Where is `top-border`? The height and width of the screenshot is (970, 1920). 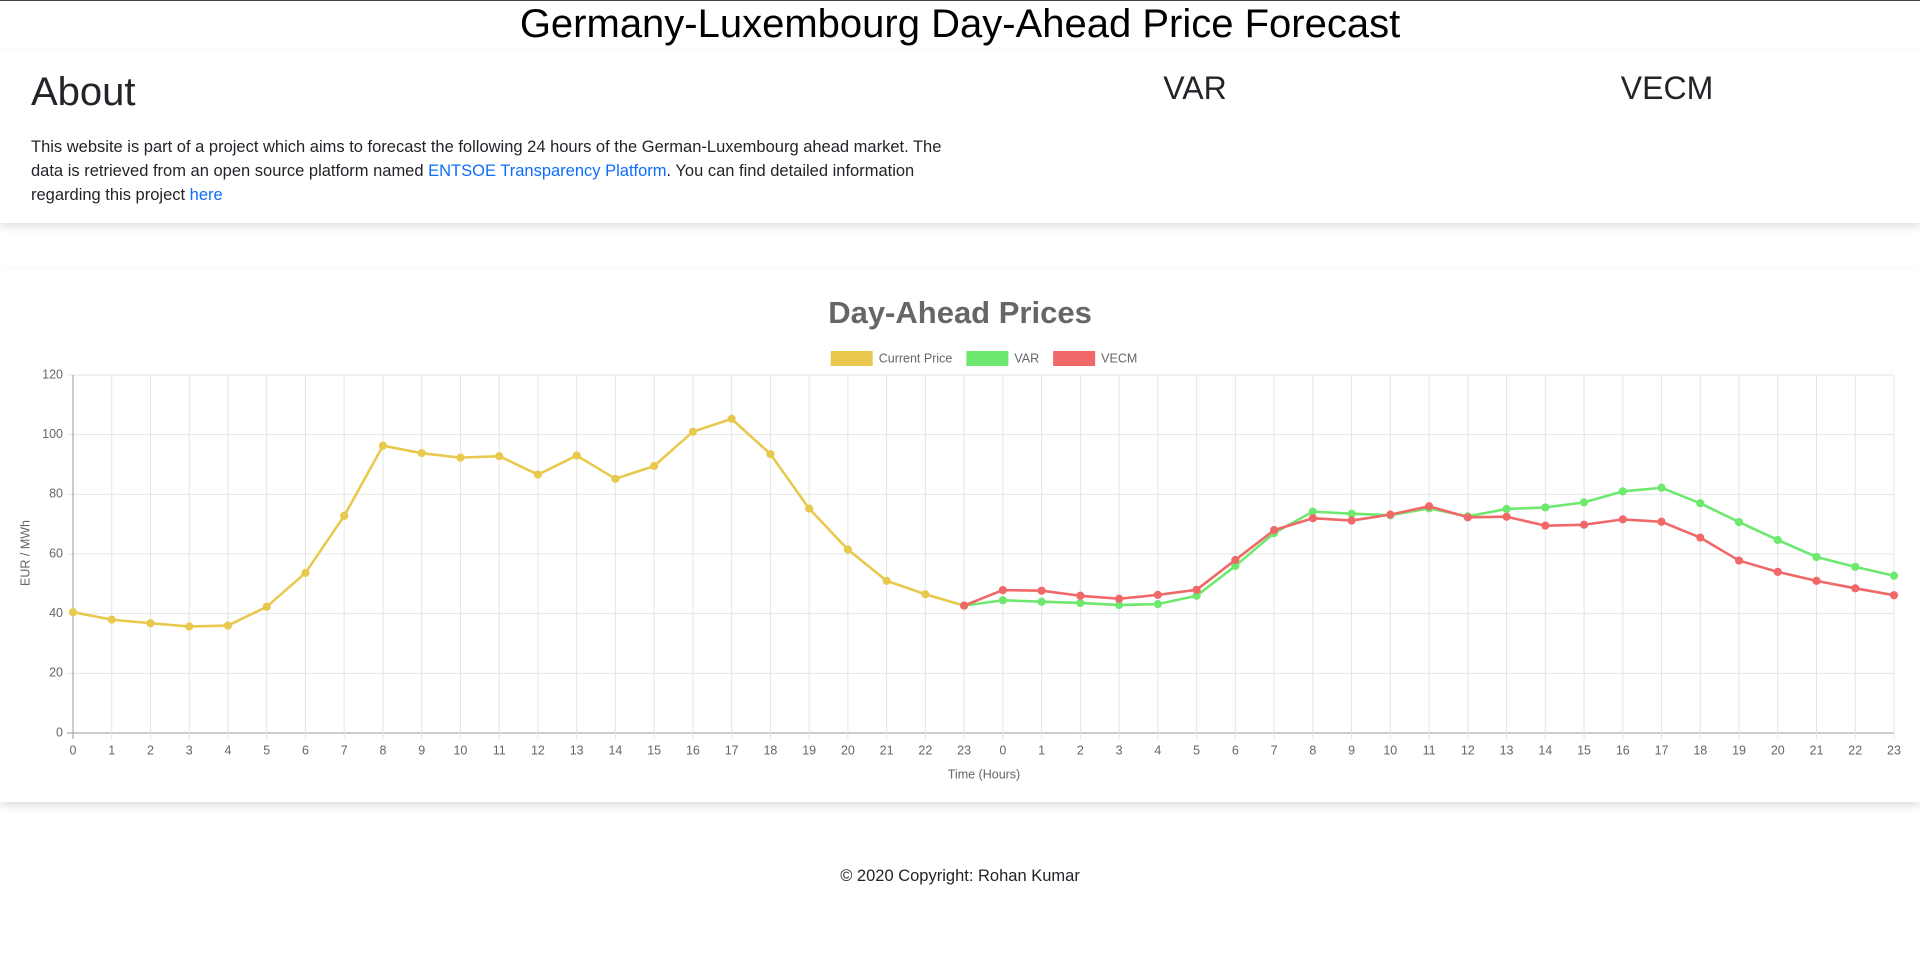
top-border is located at coordinates (960, 0).